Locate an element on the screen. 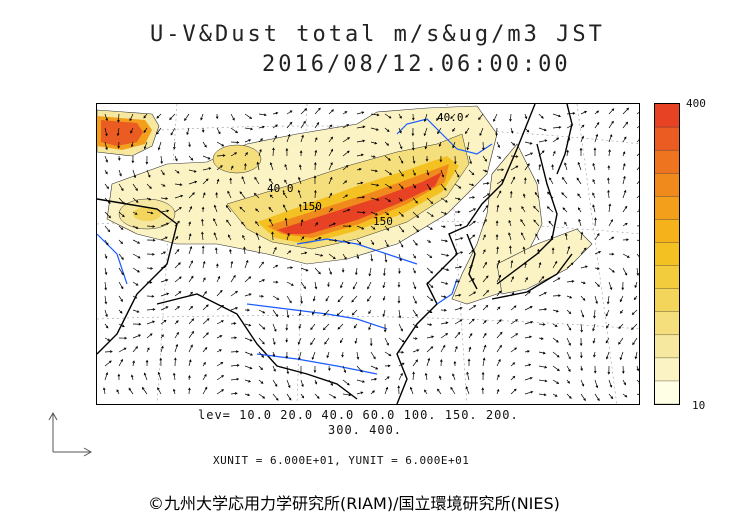 This screenshot has width=752, height=532. contour-label: 40.0 is located at coordinates (280, 188).